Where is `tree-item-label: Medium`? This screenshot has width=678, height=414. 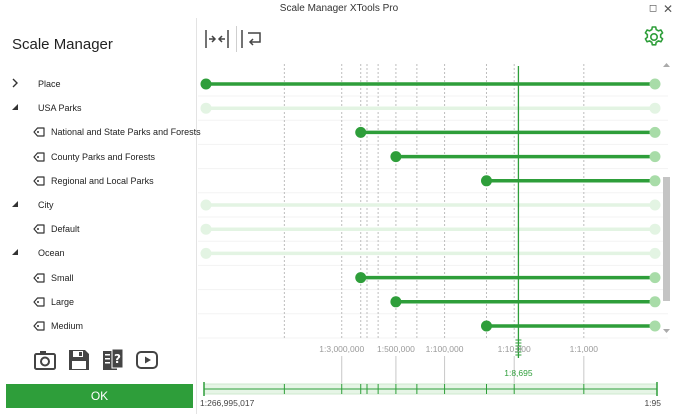 tree-item-label: Medium is located at coordinates (67, 326).